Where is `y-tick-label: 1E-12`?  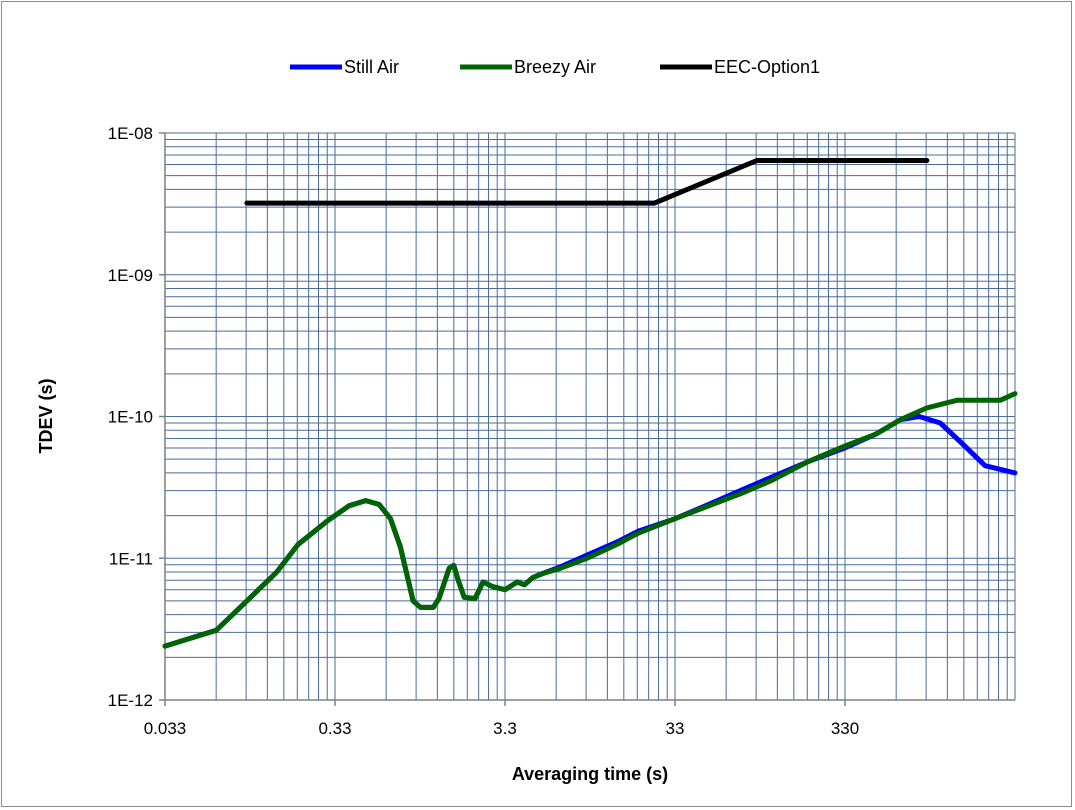 y-tick-label: 1E-12 is located at coordinates (130, 700).